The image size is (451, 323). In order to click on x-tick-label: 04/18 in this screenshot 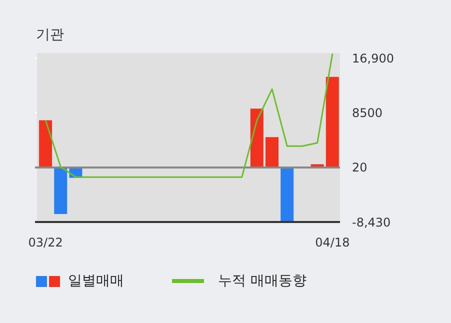, I will do `click(332, 243)`.